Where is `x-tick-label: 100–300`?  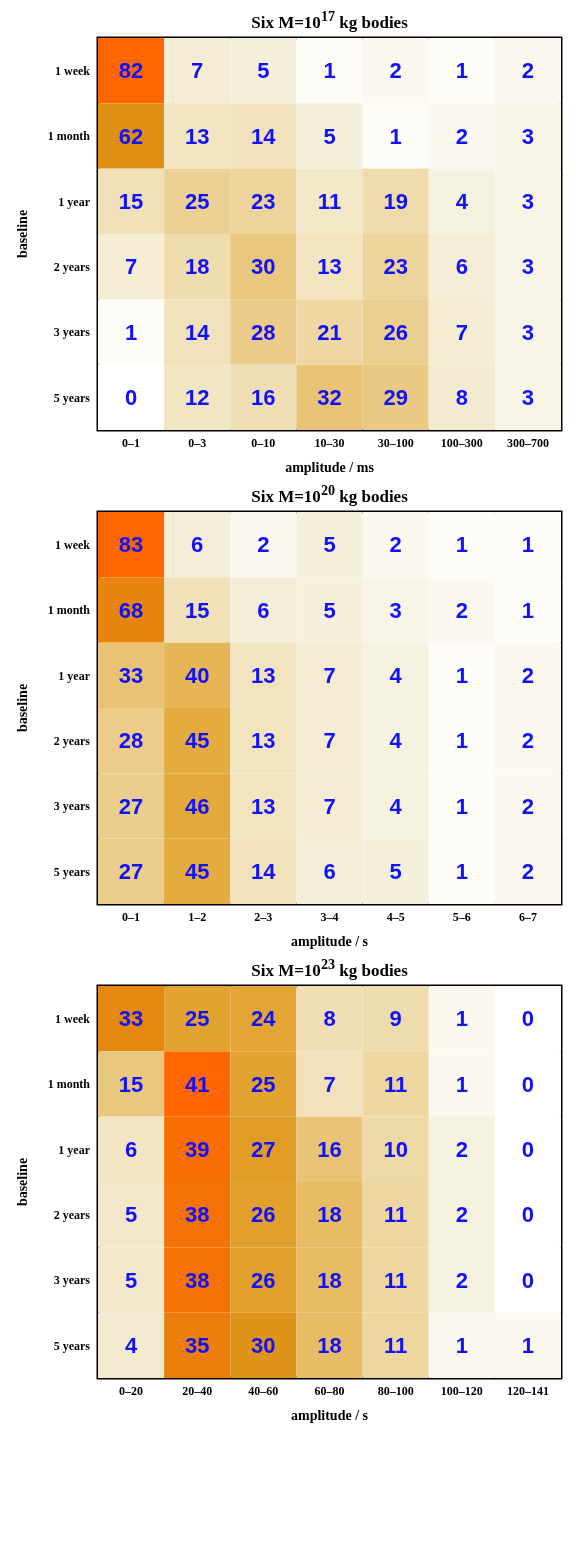 x-tick-label: 100–300 is located at coordinates (461, 442).